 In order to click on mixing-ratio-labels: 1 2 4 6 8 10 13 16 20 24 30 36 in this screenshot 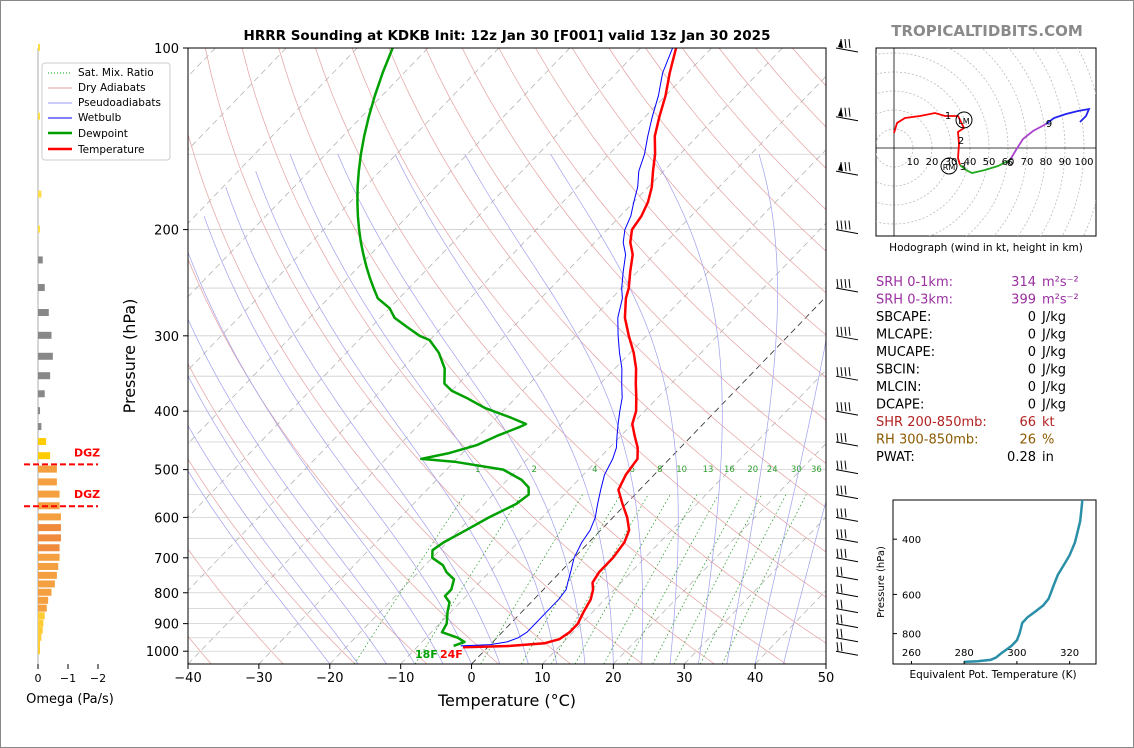, I will do `click(648, 470)`.